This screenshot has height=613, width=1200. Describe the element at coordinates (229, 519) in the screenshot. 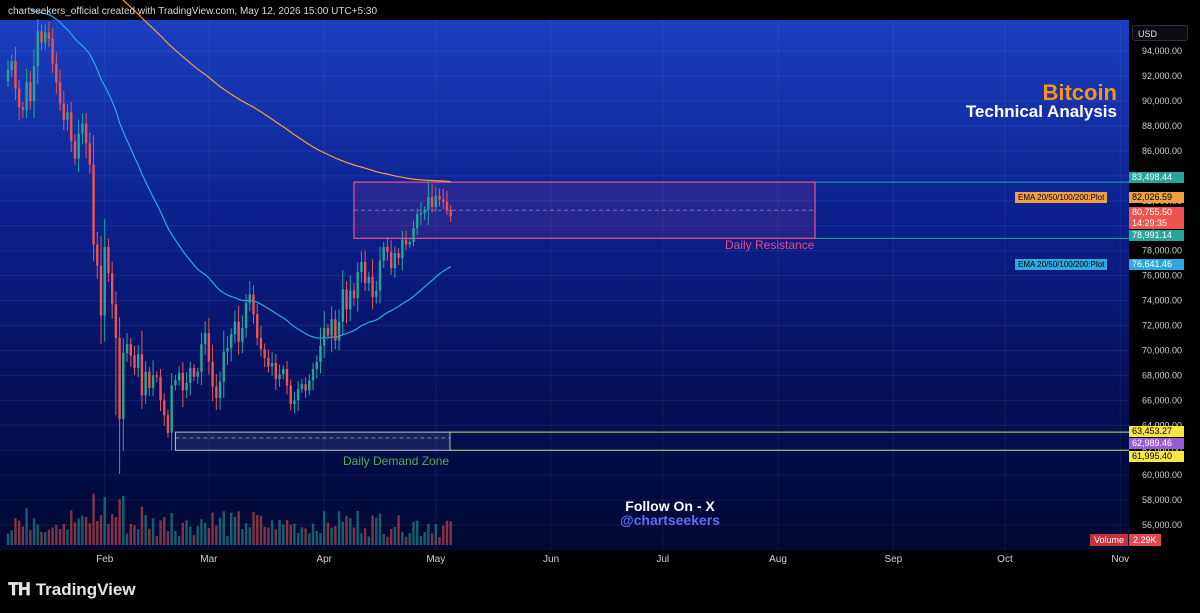

I see `volume-bars` at that location.